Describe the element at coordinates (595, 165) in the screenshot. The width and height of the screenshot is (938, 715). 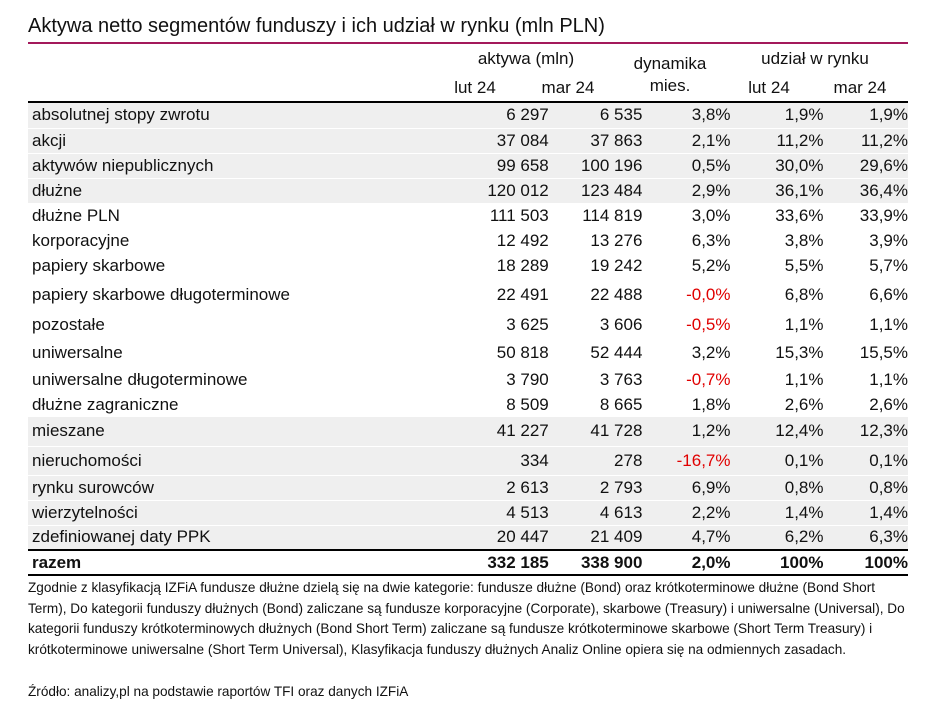
I see `assets-mar: 100 196` at that location.